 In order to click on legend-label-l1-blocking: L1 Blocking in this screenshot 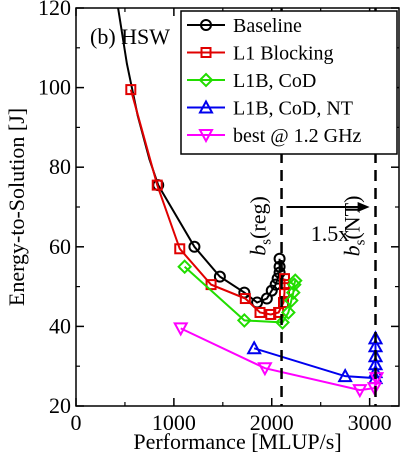, I will do `click(283, 54)`.